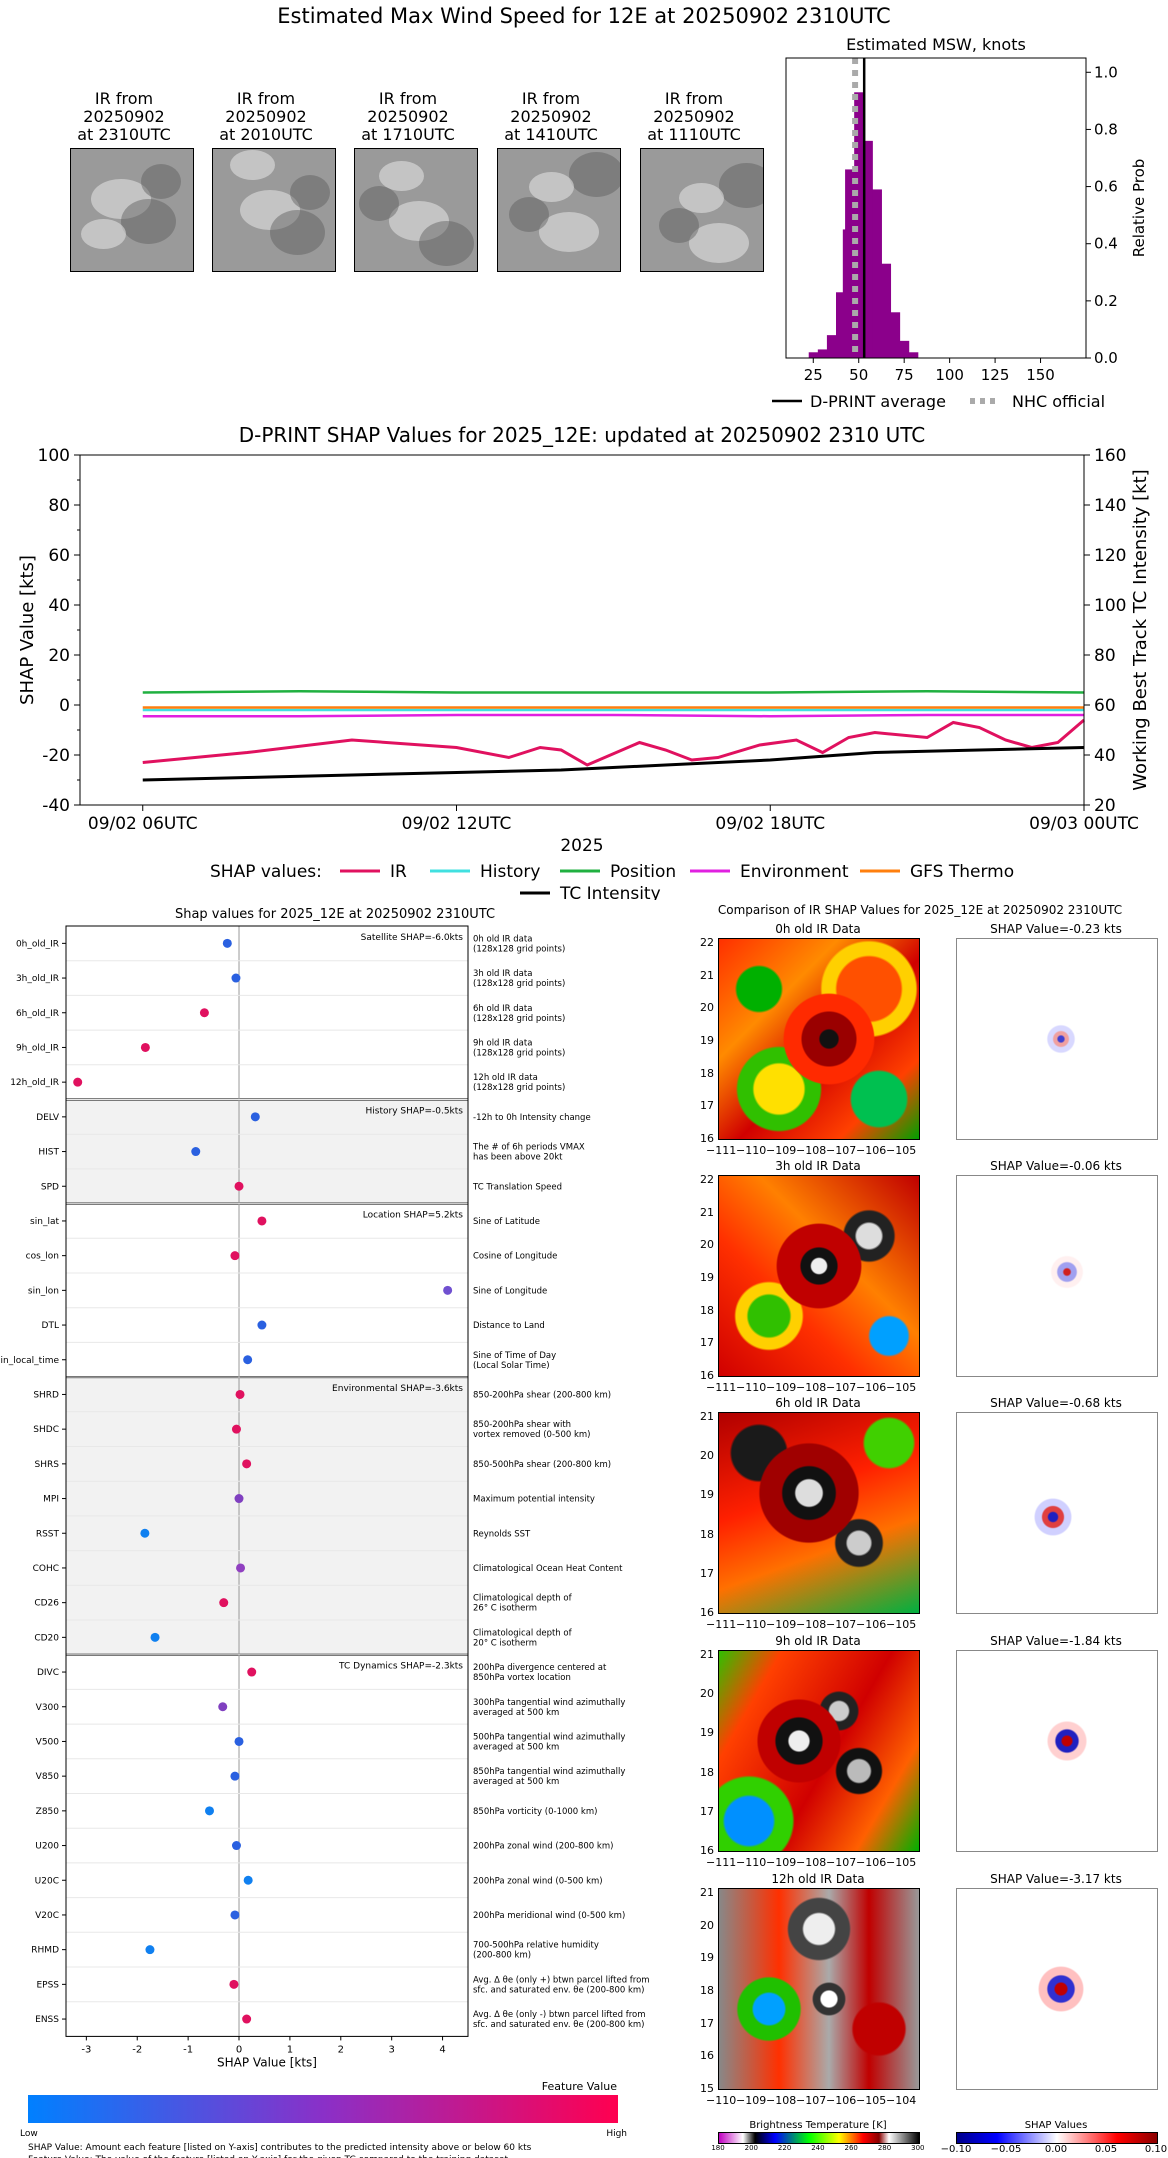  Describe the element at coordinates (51, 1500) in the screenshot. I see `feature-name: MPI` at that location.